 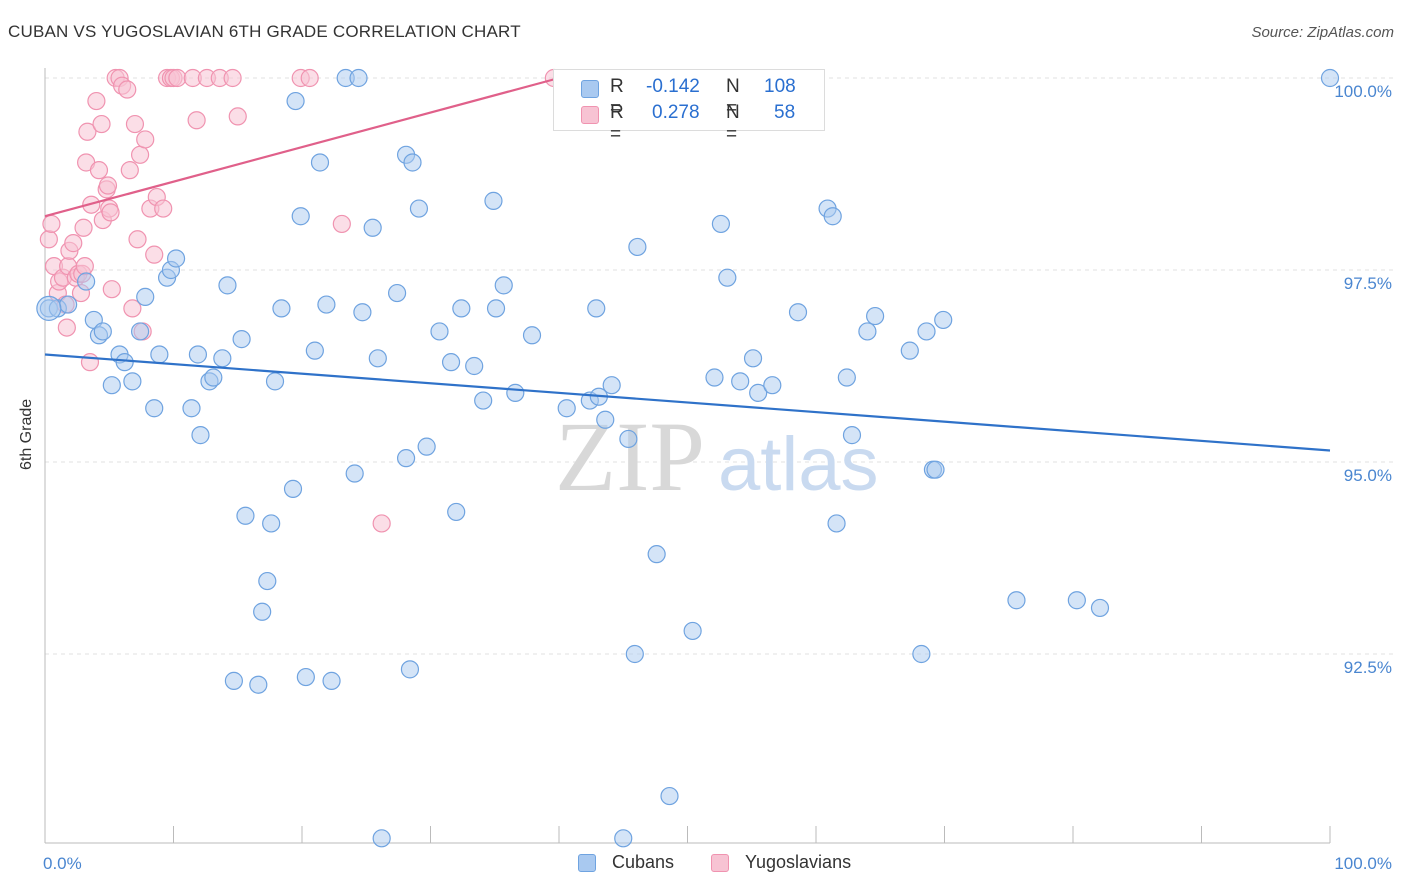 What do you see at coordinates (590, 115) in the screenshot?
I see `yugoslavians-swatch` at bounding box center [590, 115].